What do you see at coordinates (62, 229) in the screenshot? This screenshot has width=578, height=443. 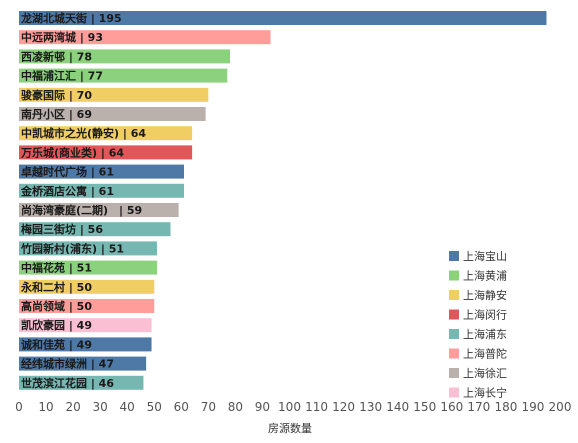 I see `bar-label-12: 梅园三街坊 | 56` at bounding box center [62, 229].